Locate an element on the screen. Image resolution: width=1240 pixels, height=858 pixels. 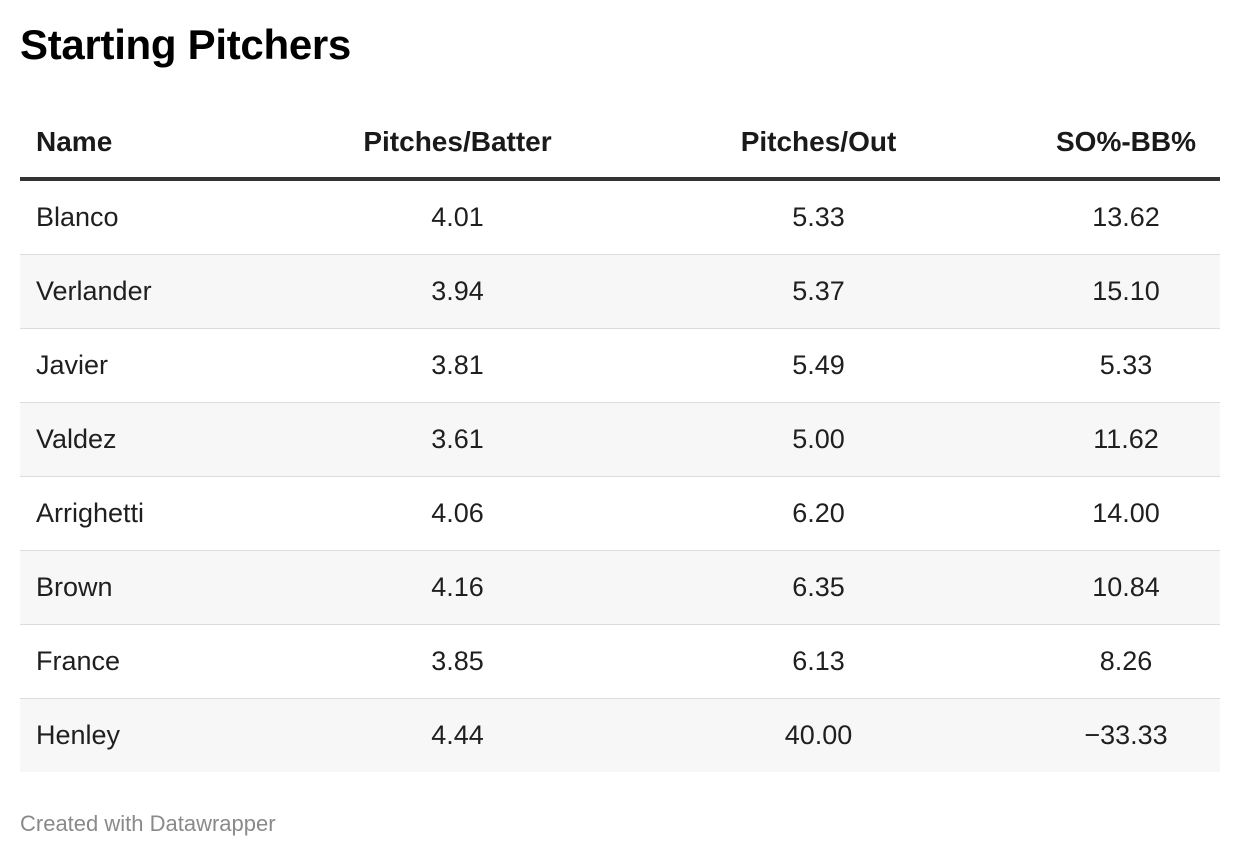
cell-pitches-per-batter: 3.85 is located at coordinates (457, 661).